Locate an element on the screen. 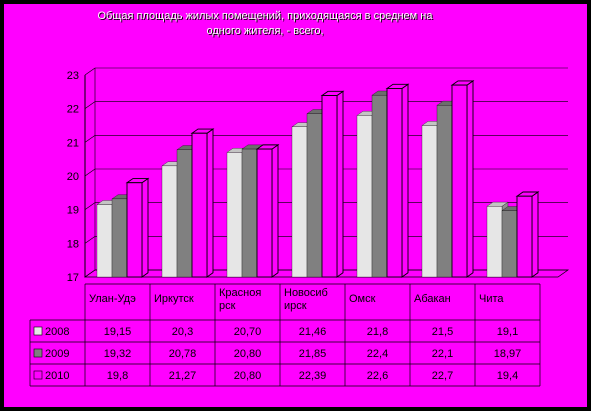 The width and height of the screenshot is (591, 411). data-label-2009-4: 22,4 is located at coordinates (377, 354).